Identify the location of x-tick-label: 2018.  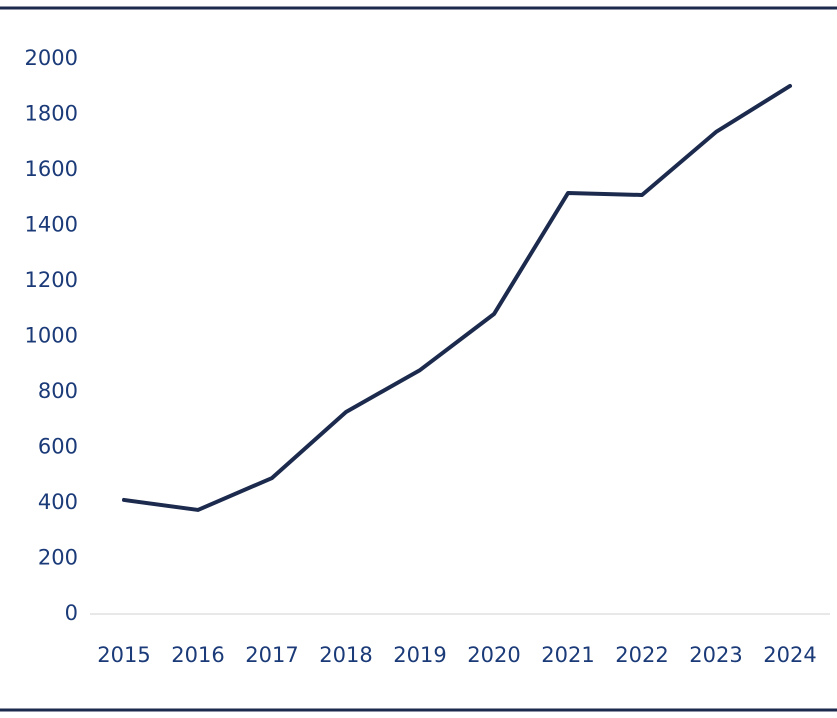
(345, 655).